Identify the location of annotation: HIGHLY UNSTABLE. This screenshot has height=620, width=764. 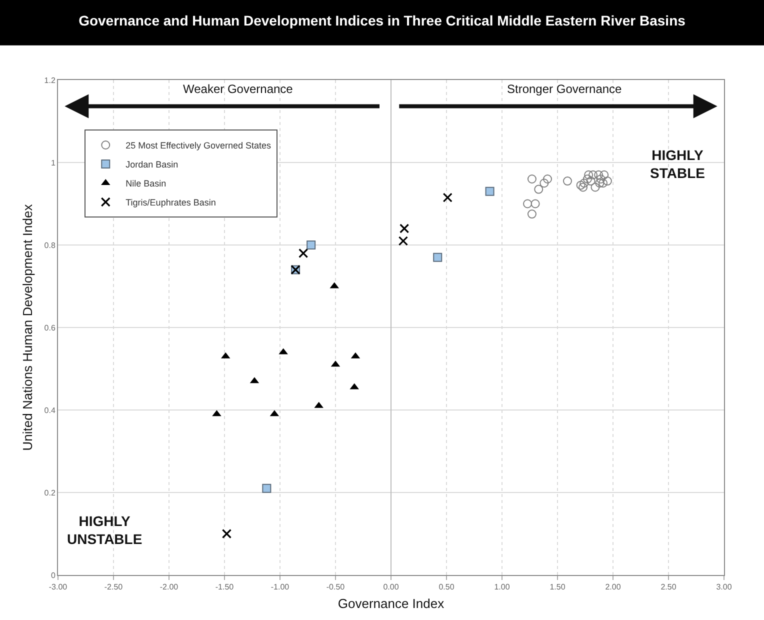
(104, 530).